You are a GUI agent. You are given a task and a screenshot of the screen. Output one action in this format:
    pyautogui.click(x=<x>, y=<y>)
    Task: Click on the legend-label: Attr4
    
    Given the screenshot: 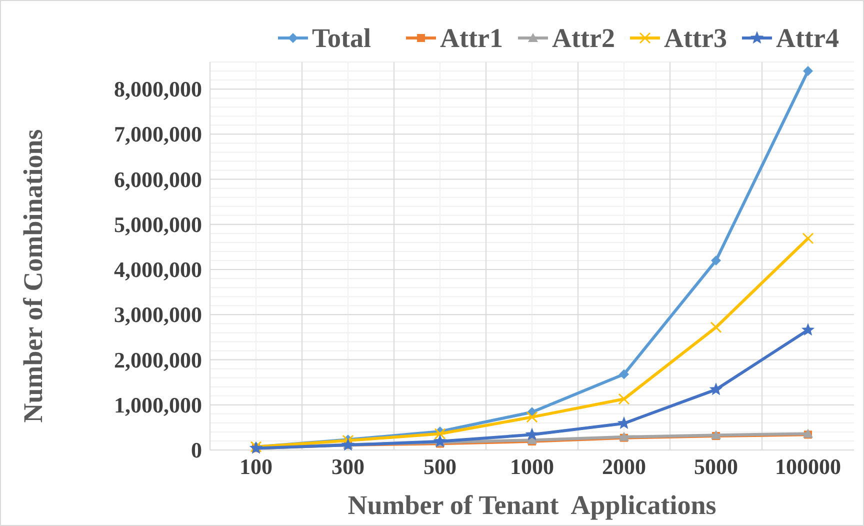 What is the action you would take?
    pyautogui.click(x=807, y=38)
    